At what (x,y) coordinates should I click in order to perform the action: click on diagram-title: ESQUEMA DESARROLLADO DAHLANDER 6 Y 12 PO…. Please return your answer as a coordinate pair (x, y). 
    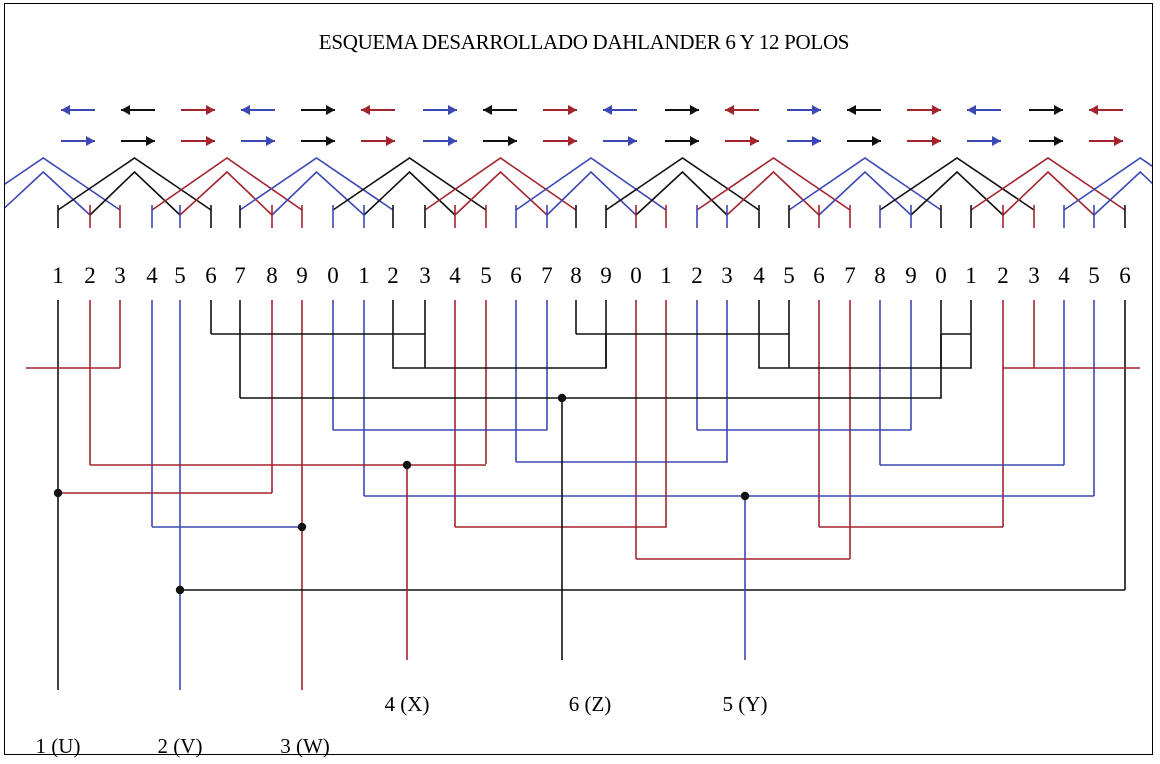
    Looking at the image, I should click on (584, 42).